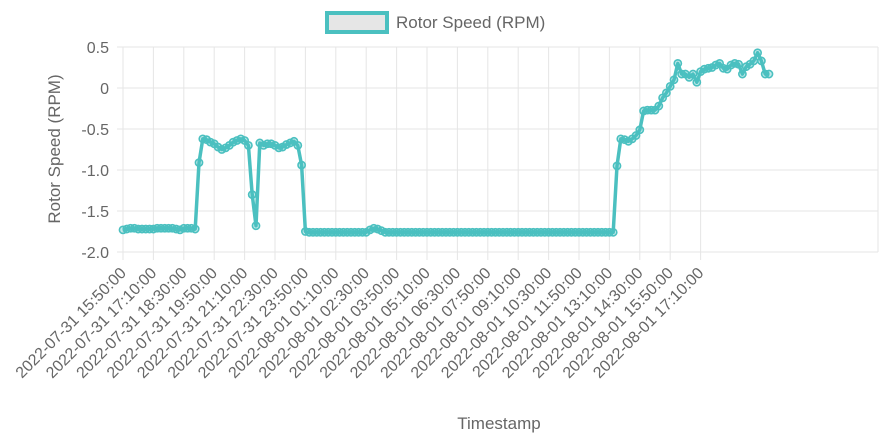 The image size is (882, 441). I want to click on y-tick-label: -0.5, so click(95, 130).